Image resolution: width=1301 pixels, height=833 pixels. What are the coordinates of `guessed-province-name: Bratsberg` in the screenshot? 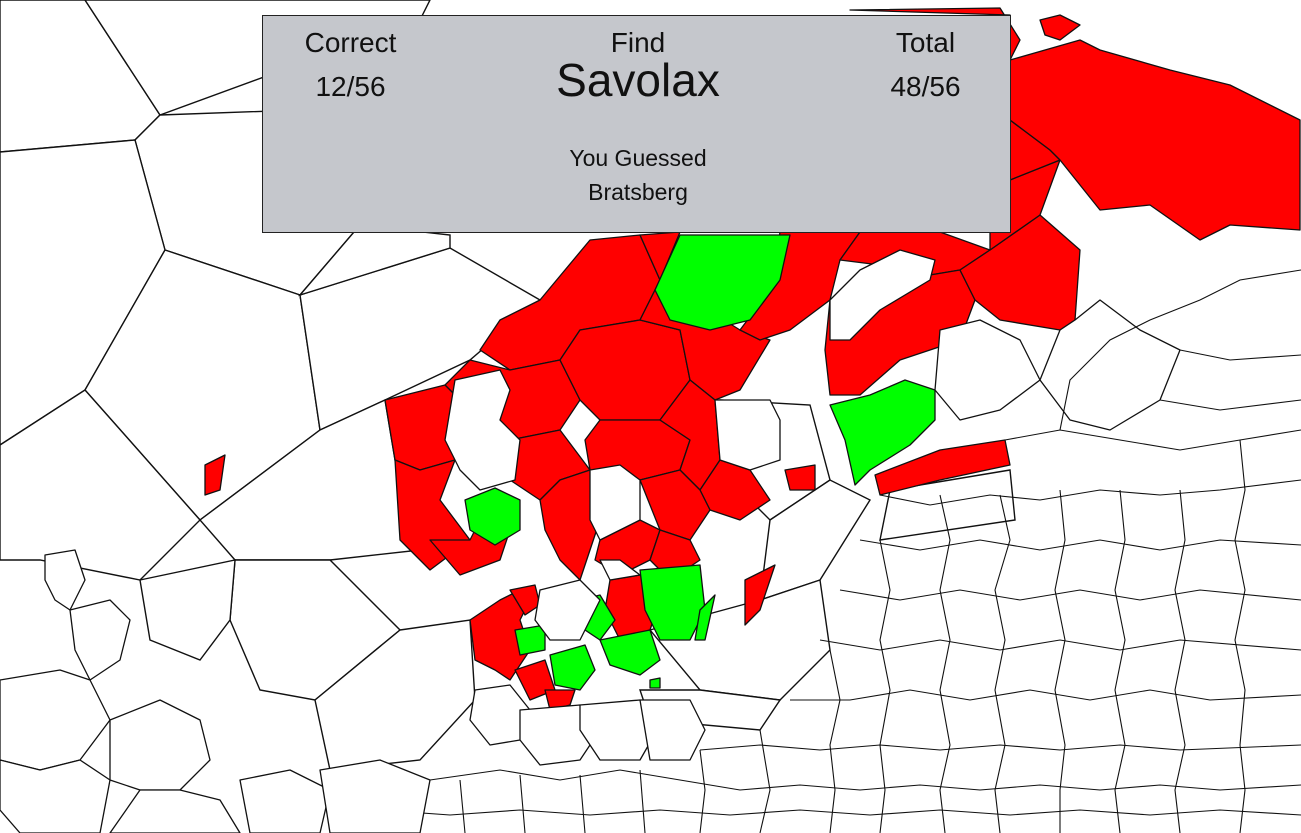 It's located at (638, 192).